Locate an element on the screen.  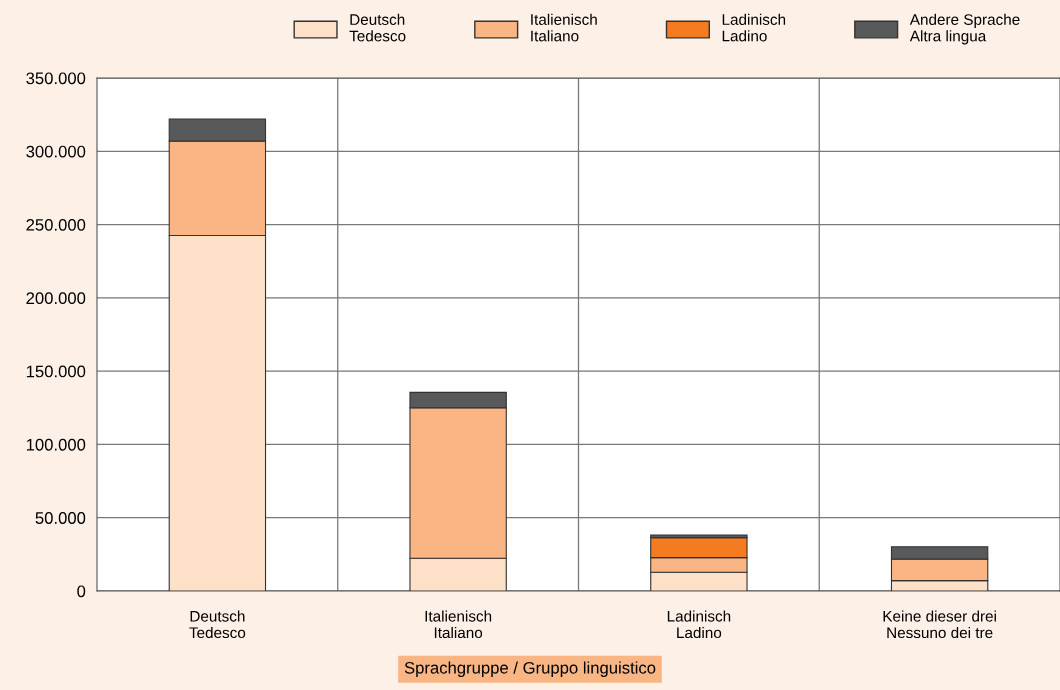
y-tick-label: 250.000 is located at coordinates (56, 224).